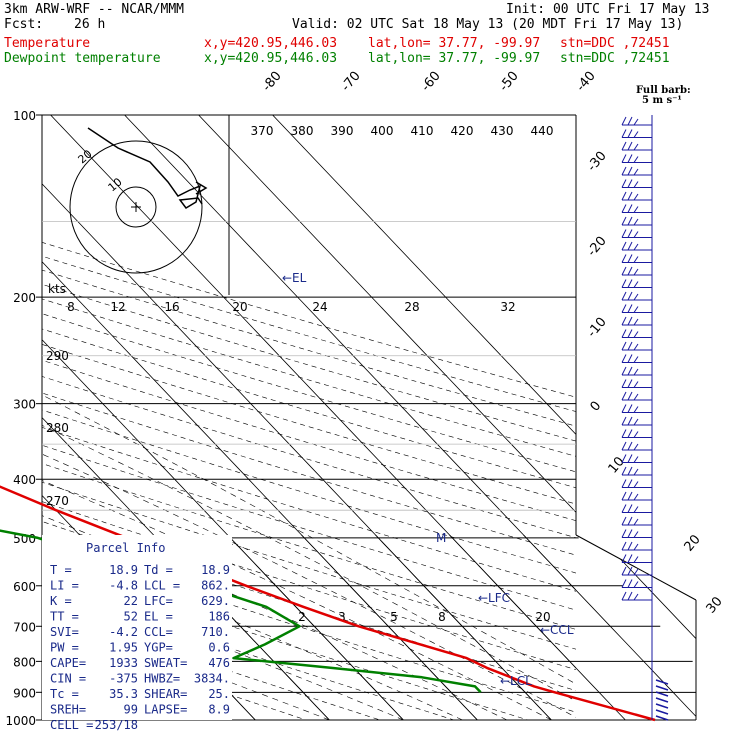 This screenshot has height=740, width=740. What do you see at coordinates (123, 648) in the screenshot?
I see `parcel-row-value: 1.95` at bounding box center [123, 648].